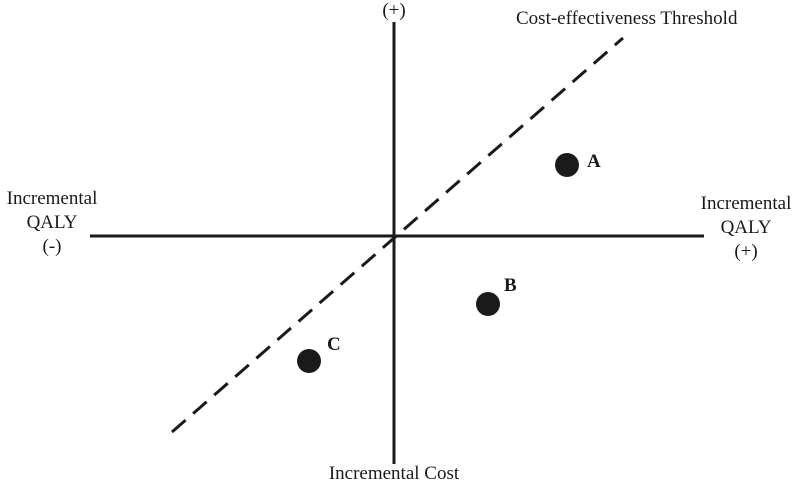 The image size is (794, 486). I want to click on bottom-axis-label: Incremental Cost, so click(394, 473).